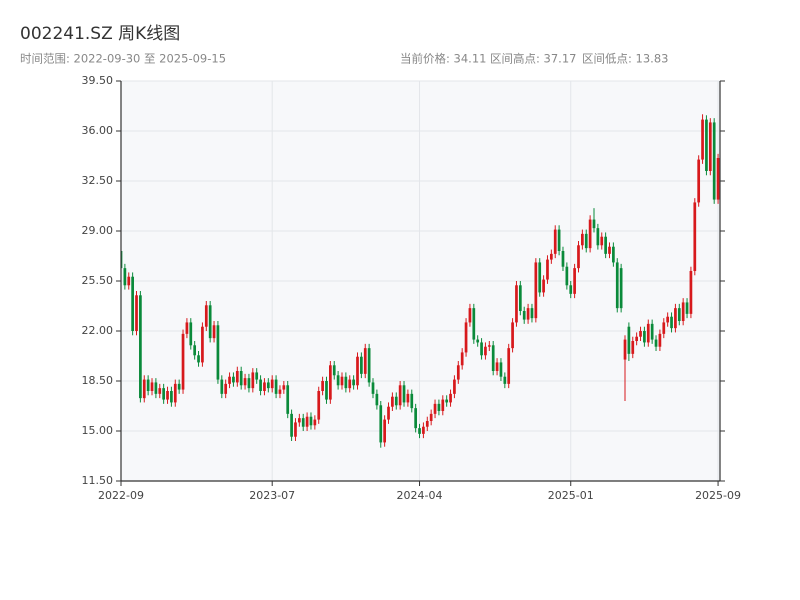 The width and height of the screenshot is (800, 600). What do you see at coordinates (98, 130) in the screenshot?
I see `y-tick-label: 36.00` at bounding box center [98, 130].